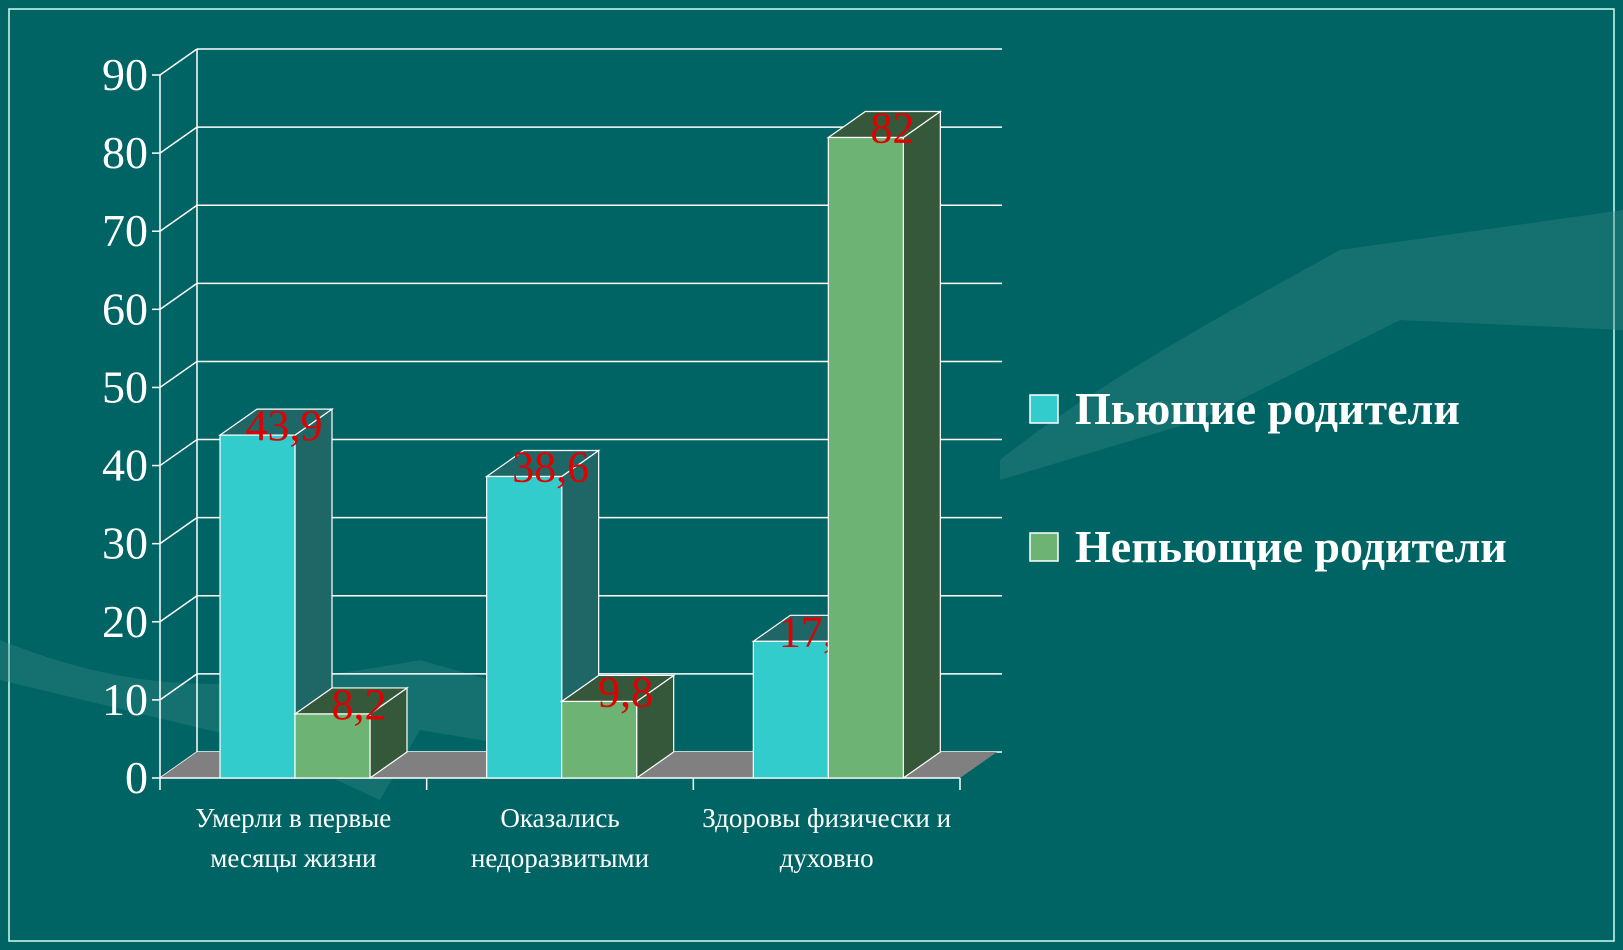 The width and height of the screenshot is (1623, 950). I want to click on data-label: 38,6, so click(550, 466).